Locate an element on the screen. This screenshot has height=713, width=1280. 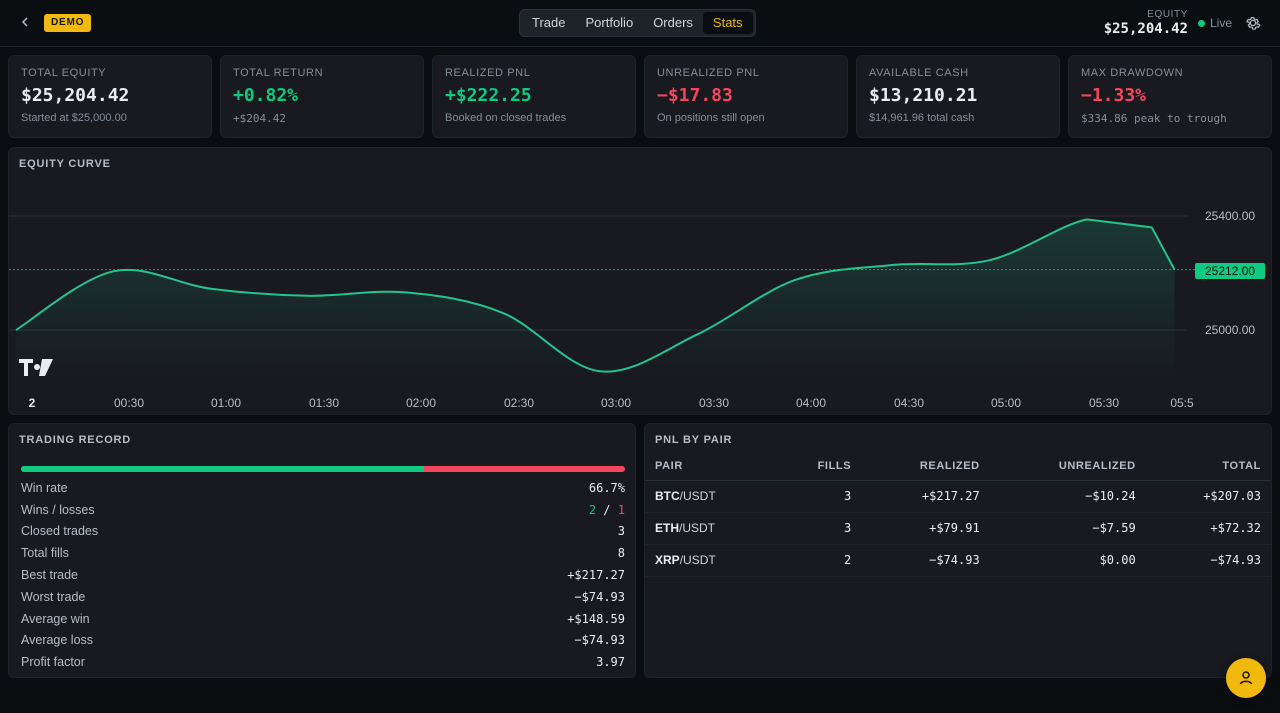
record-label: Best trade is located at coordinates (49, 575).